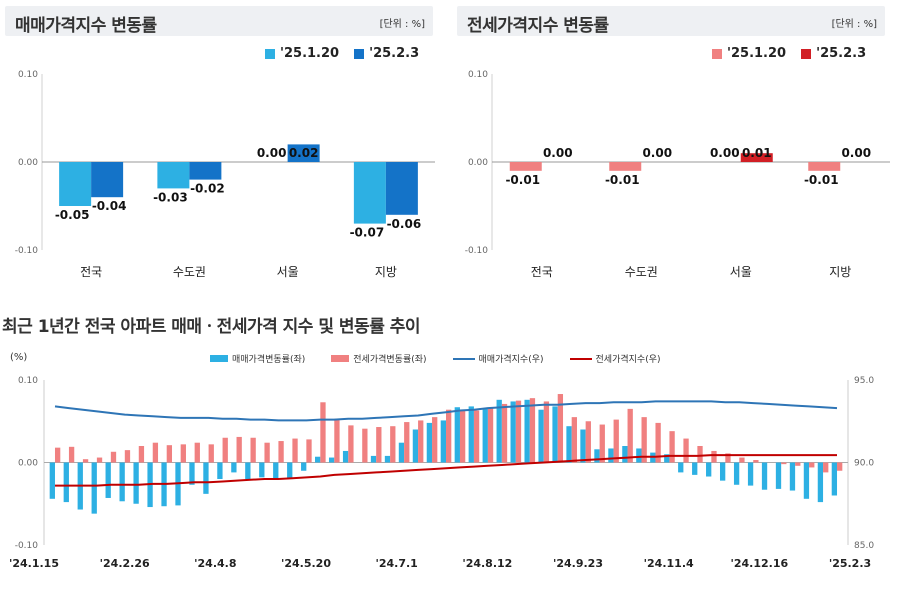 Image resolution: width=900 pixels, height=602 pixels. What do you see at coordinates (386, 53) in the screenshot?
I see `sale-legend-item-2: '25.2.3` at bounding box center [386, 53].